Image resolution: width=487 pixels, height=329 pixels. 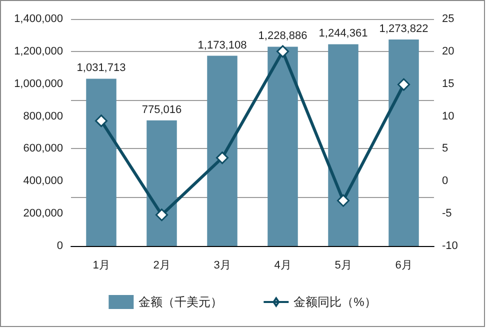 I want to click on y2-tick-label: -10, so click(x=450, y=246).